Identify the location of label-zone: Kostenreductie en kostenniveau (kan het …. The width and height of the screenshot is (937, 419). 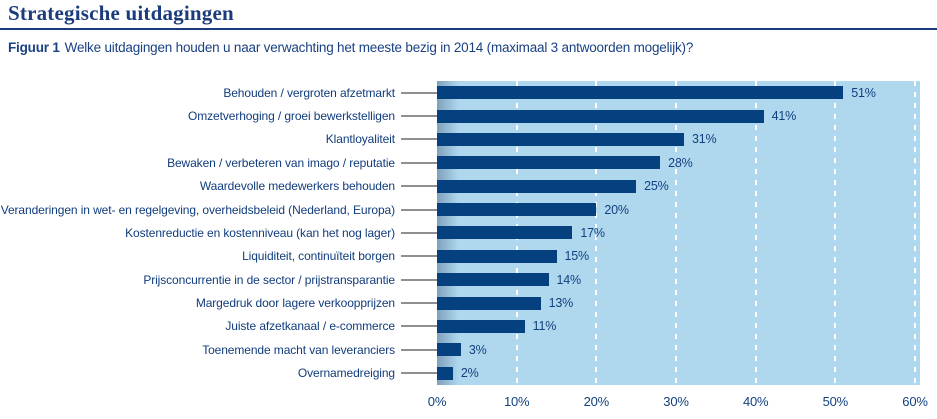
(218, 233).